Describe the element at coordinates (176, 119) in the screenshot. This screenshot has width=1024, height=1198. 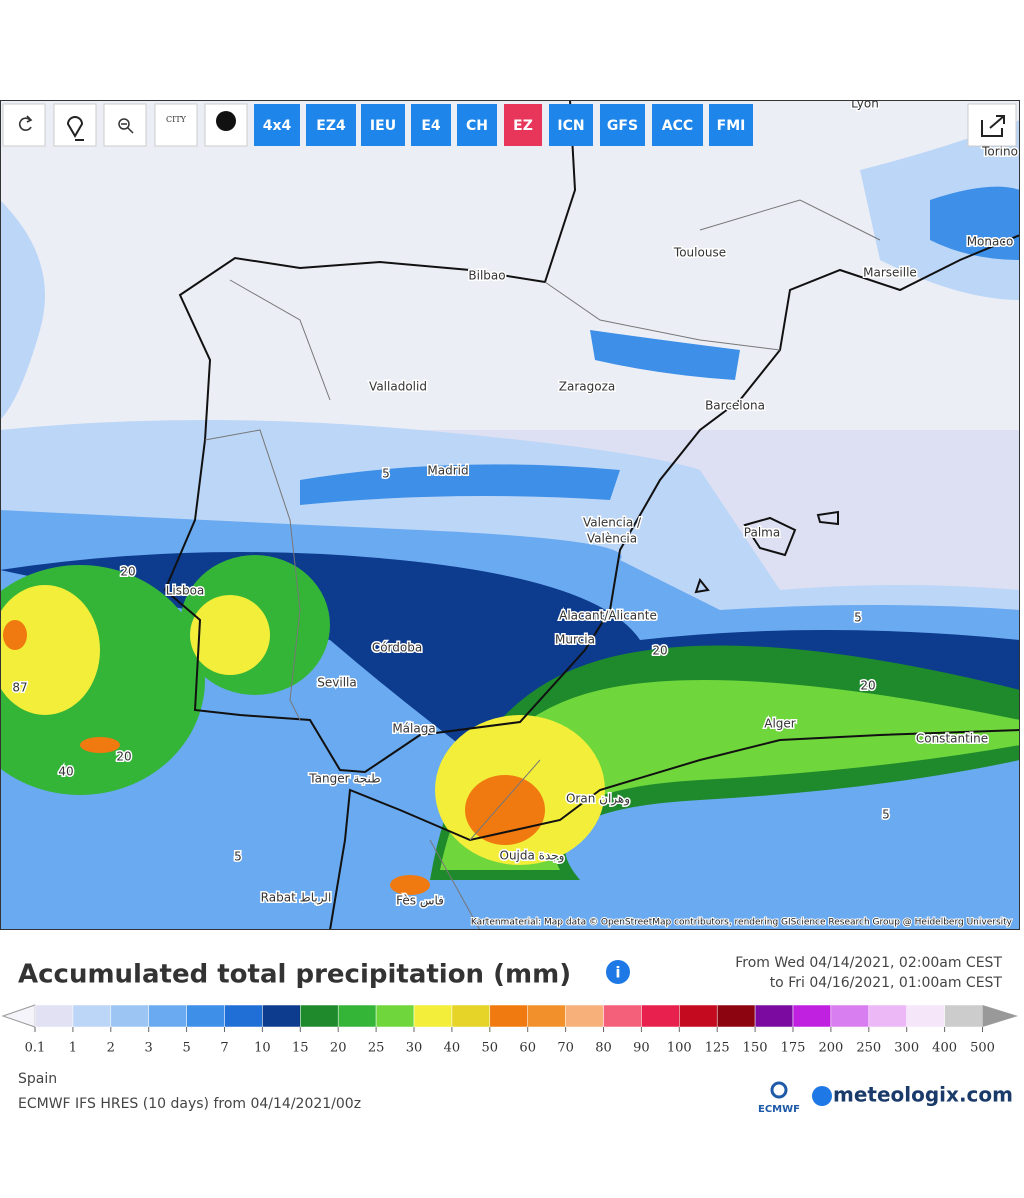
I see `city-icon: CITY` at that location.